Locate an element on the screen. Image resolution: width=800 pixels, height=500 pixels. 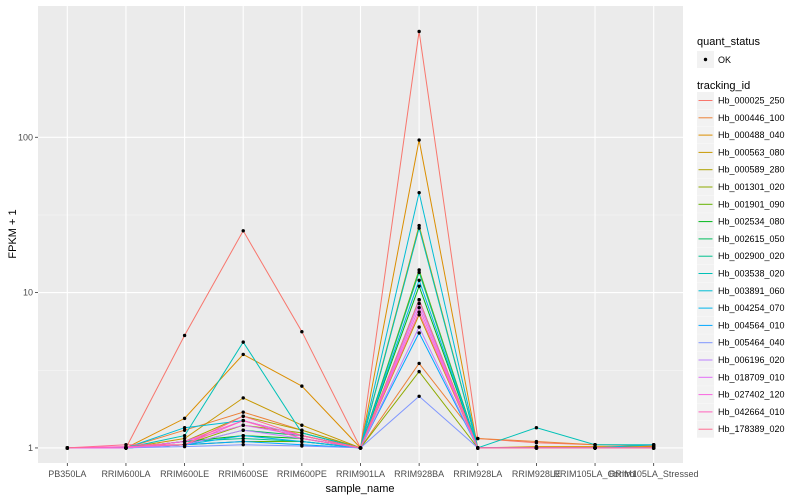
series-legend-label: Hb_178389_020 is located at coordinates (751, 429).